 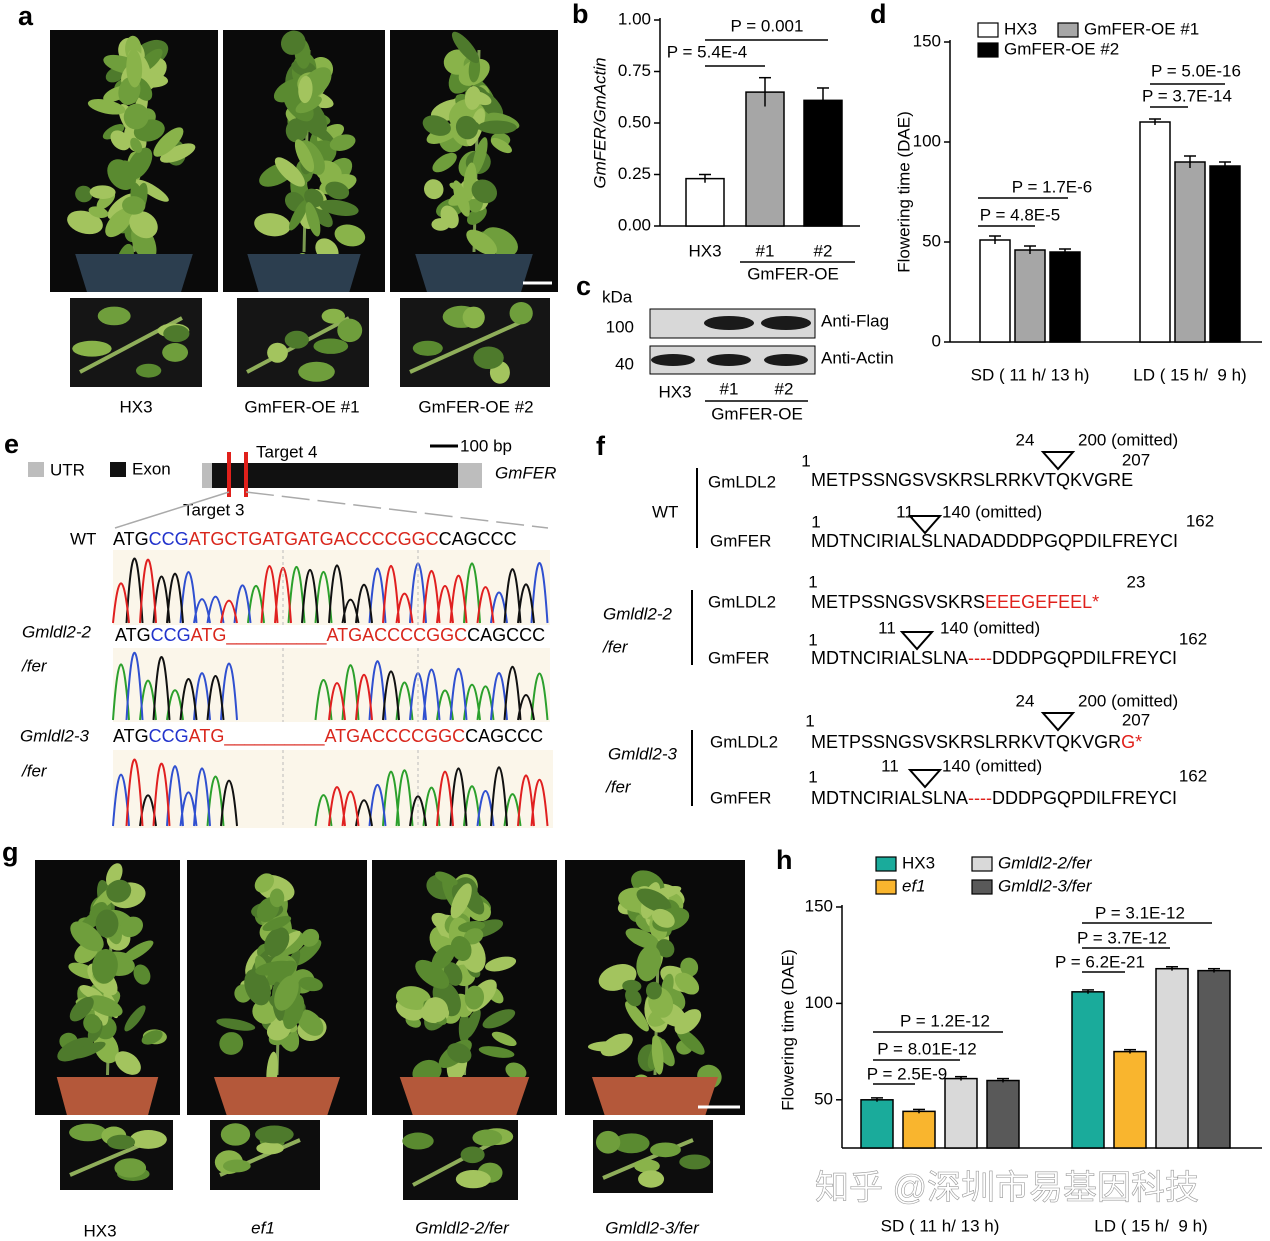 What do you see at coordinates (1020, 214) in the screenshot?
I see `p-value: P = 4.8E-5` at bounding box center [1020, 214].